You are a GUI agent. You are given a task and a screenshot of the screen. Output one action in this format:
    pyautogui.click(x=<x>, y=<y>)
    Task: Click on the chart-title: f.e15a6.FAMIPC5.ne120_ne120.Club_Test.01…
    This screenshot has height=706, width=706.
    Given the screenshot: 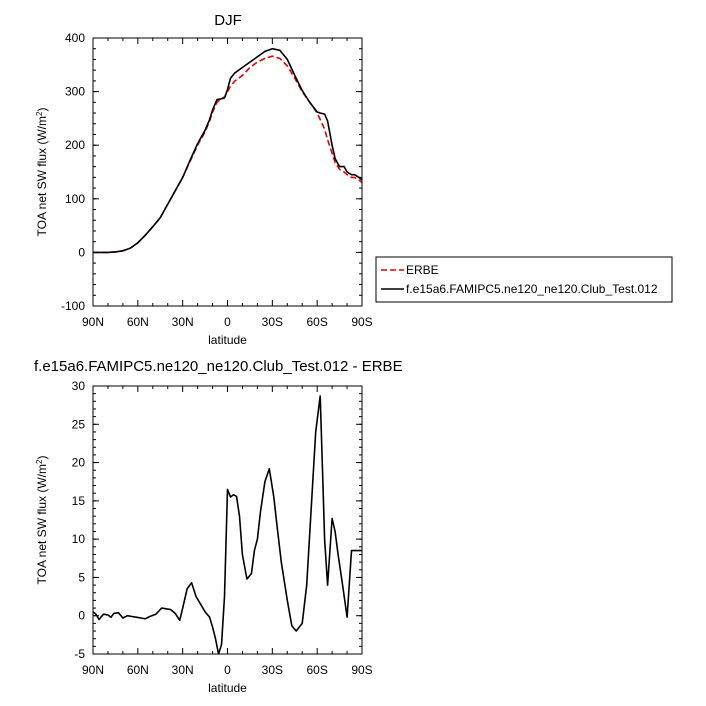 What is the action you would take?
    pyautogui.click(x=218, y=366)
    